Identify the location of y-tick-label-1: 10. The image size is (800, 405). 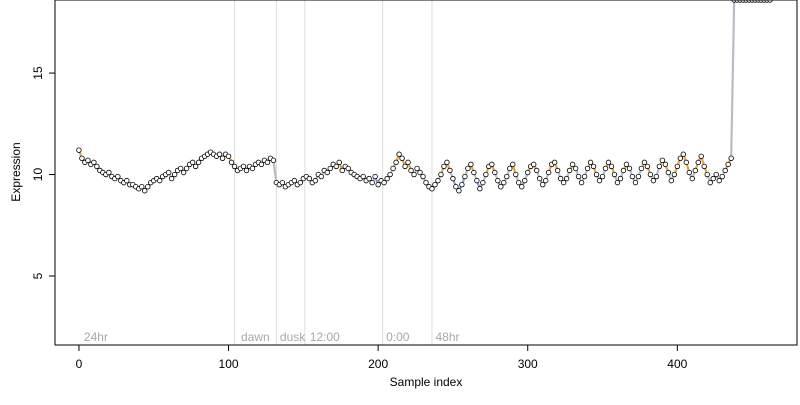
(38, 175).